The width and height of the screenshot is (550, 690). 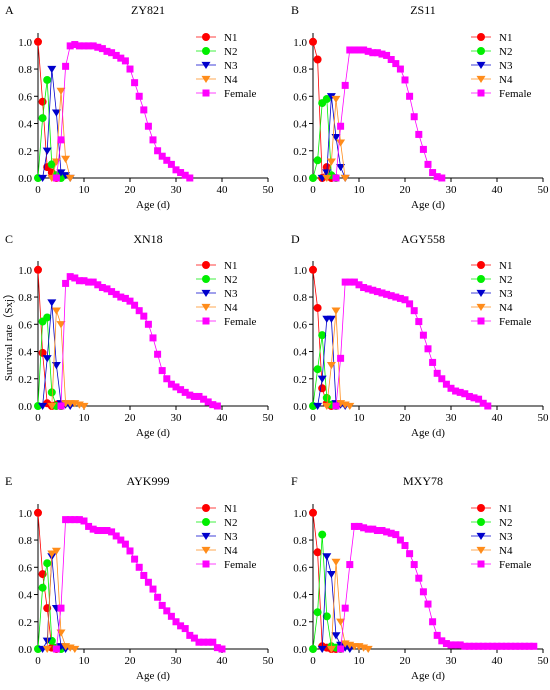 I want to click on x-tick-label: 30, so click(x=177, y=418).